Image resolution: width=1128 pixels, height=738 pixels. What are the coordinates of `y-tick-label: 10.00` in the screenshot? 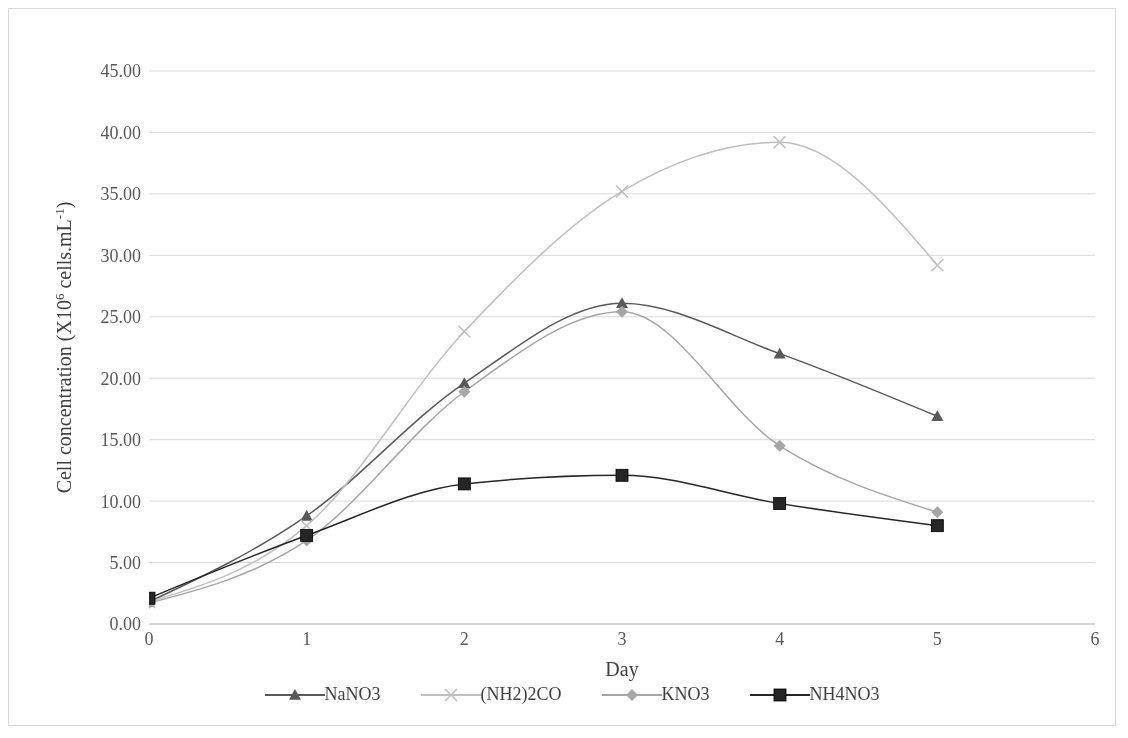 It's located at (120, 501).